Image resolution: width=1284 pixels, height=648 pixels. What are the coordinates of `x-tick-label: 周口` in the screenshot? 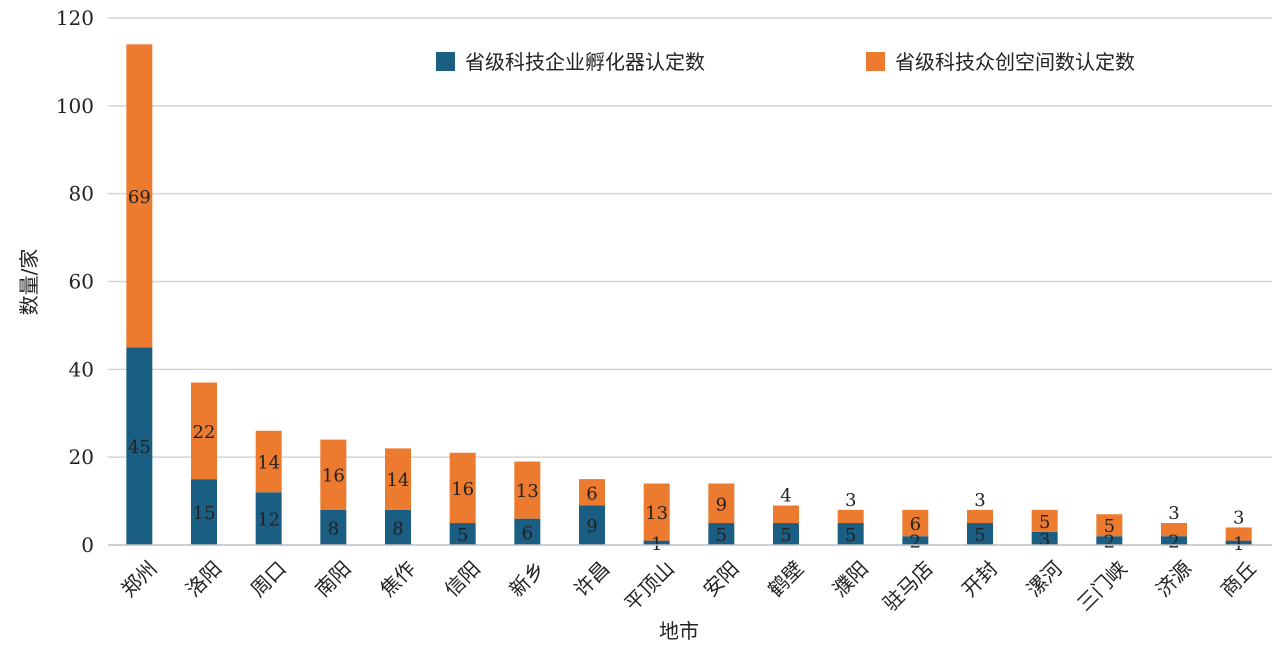 It's located at (268, 578).